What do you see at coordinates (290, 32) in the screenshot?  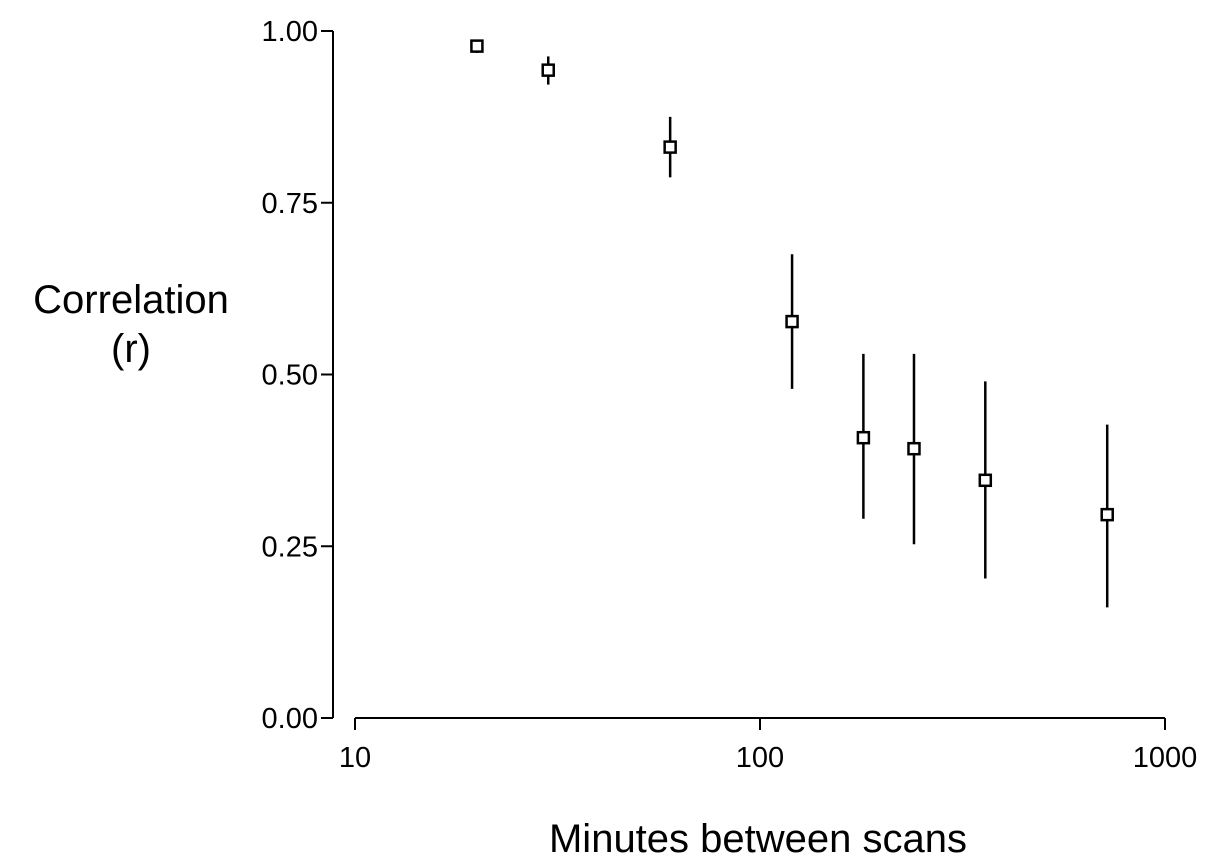 I see `y-tick-label: 1.00` at bounding box center [290, 32].